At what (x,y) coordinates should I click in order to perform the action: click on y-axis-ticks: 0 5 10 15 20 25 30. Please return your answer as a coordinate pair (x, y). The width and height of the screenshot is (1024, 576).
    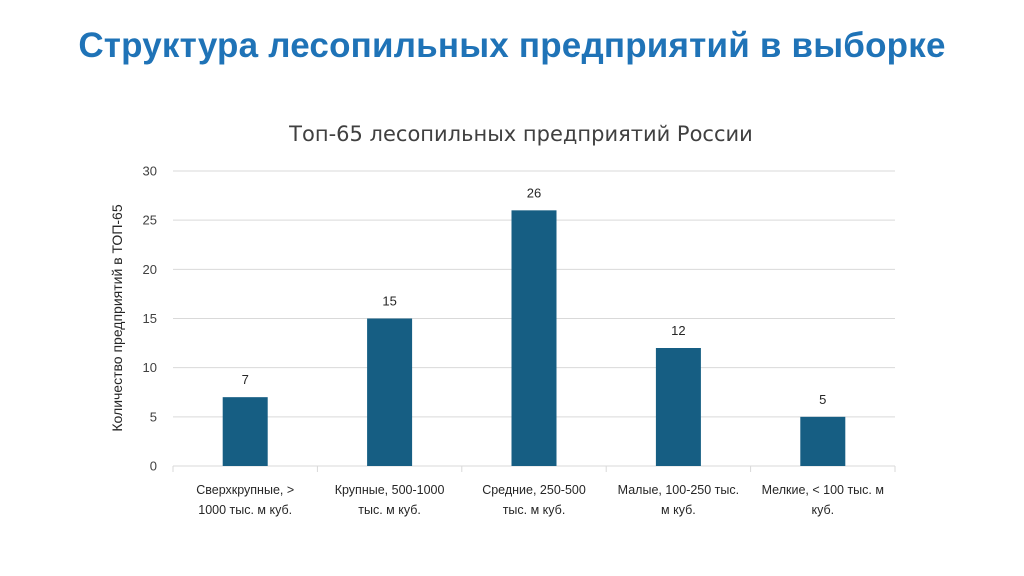
    Looking at the image, I should click on (150, 319).